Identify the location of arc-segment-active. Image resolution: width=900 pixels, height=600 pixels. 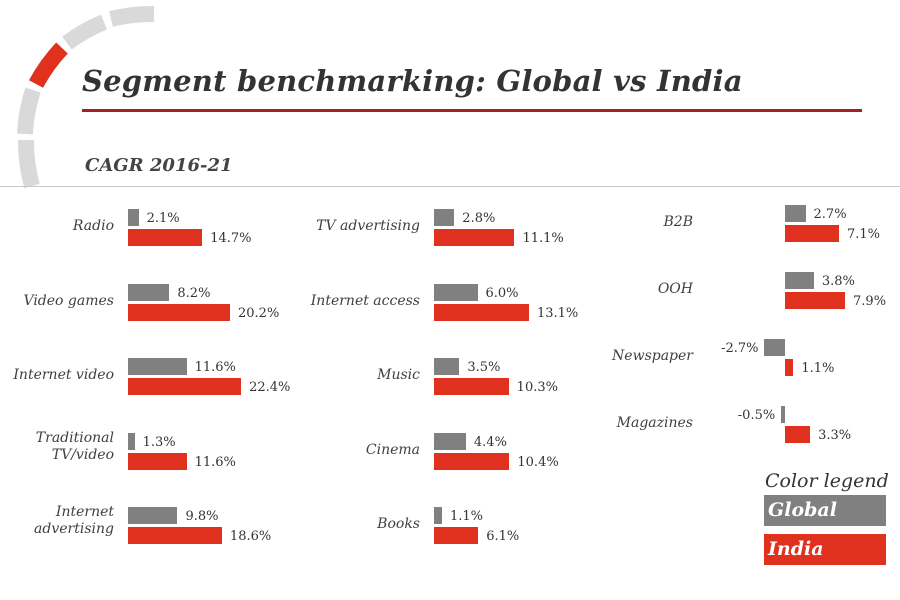
(48, 65).